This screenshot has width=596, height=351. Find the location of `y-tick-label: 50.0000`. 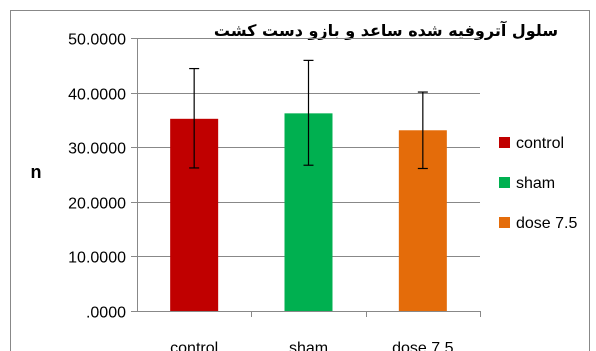

y-tick-label: 50.0000 is located at coordinates (97, 40).